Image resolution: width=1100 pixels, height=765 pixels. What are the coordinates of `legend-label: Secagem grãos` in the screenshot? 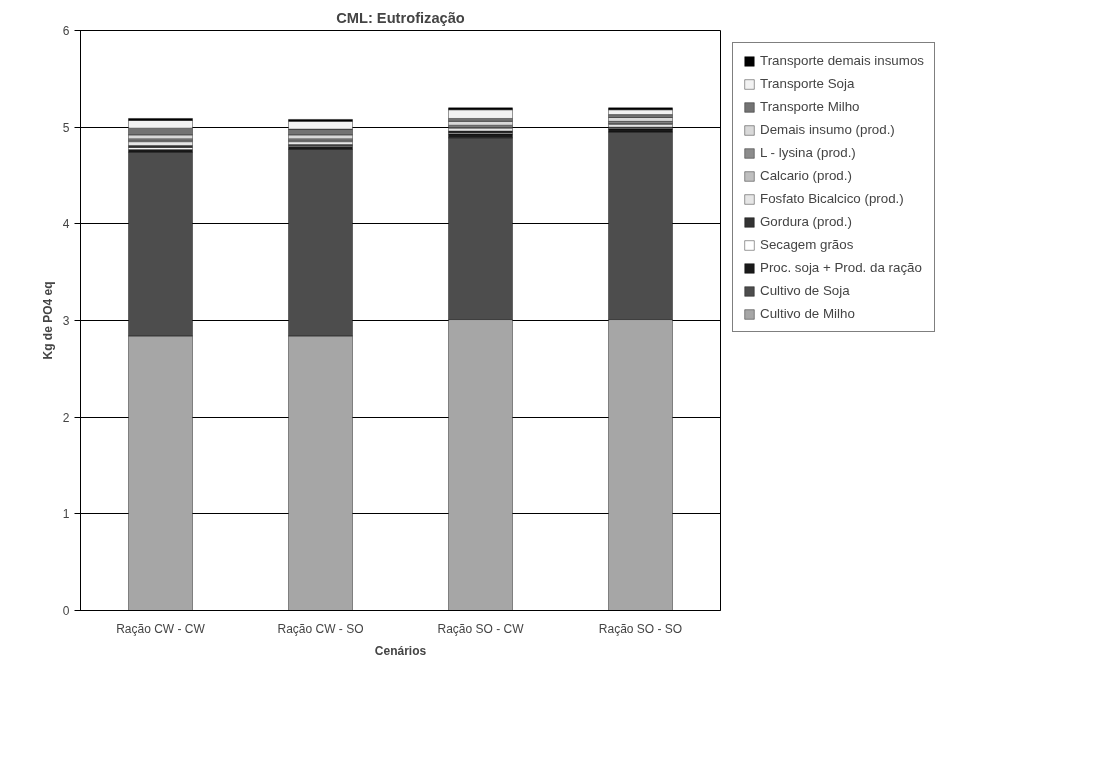 It's located at (807, 244).